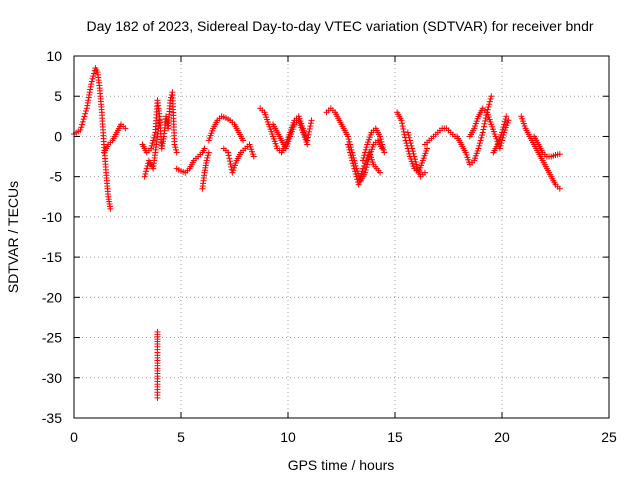 This screenshot has height=480, width=640. Describe the element at coordinates (56, 177) in the screenshot. I see `y-tick-label: -5` at that location.